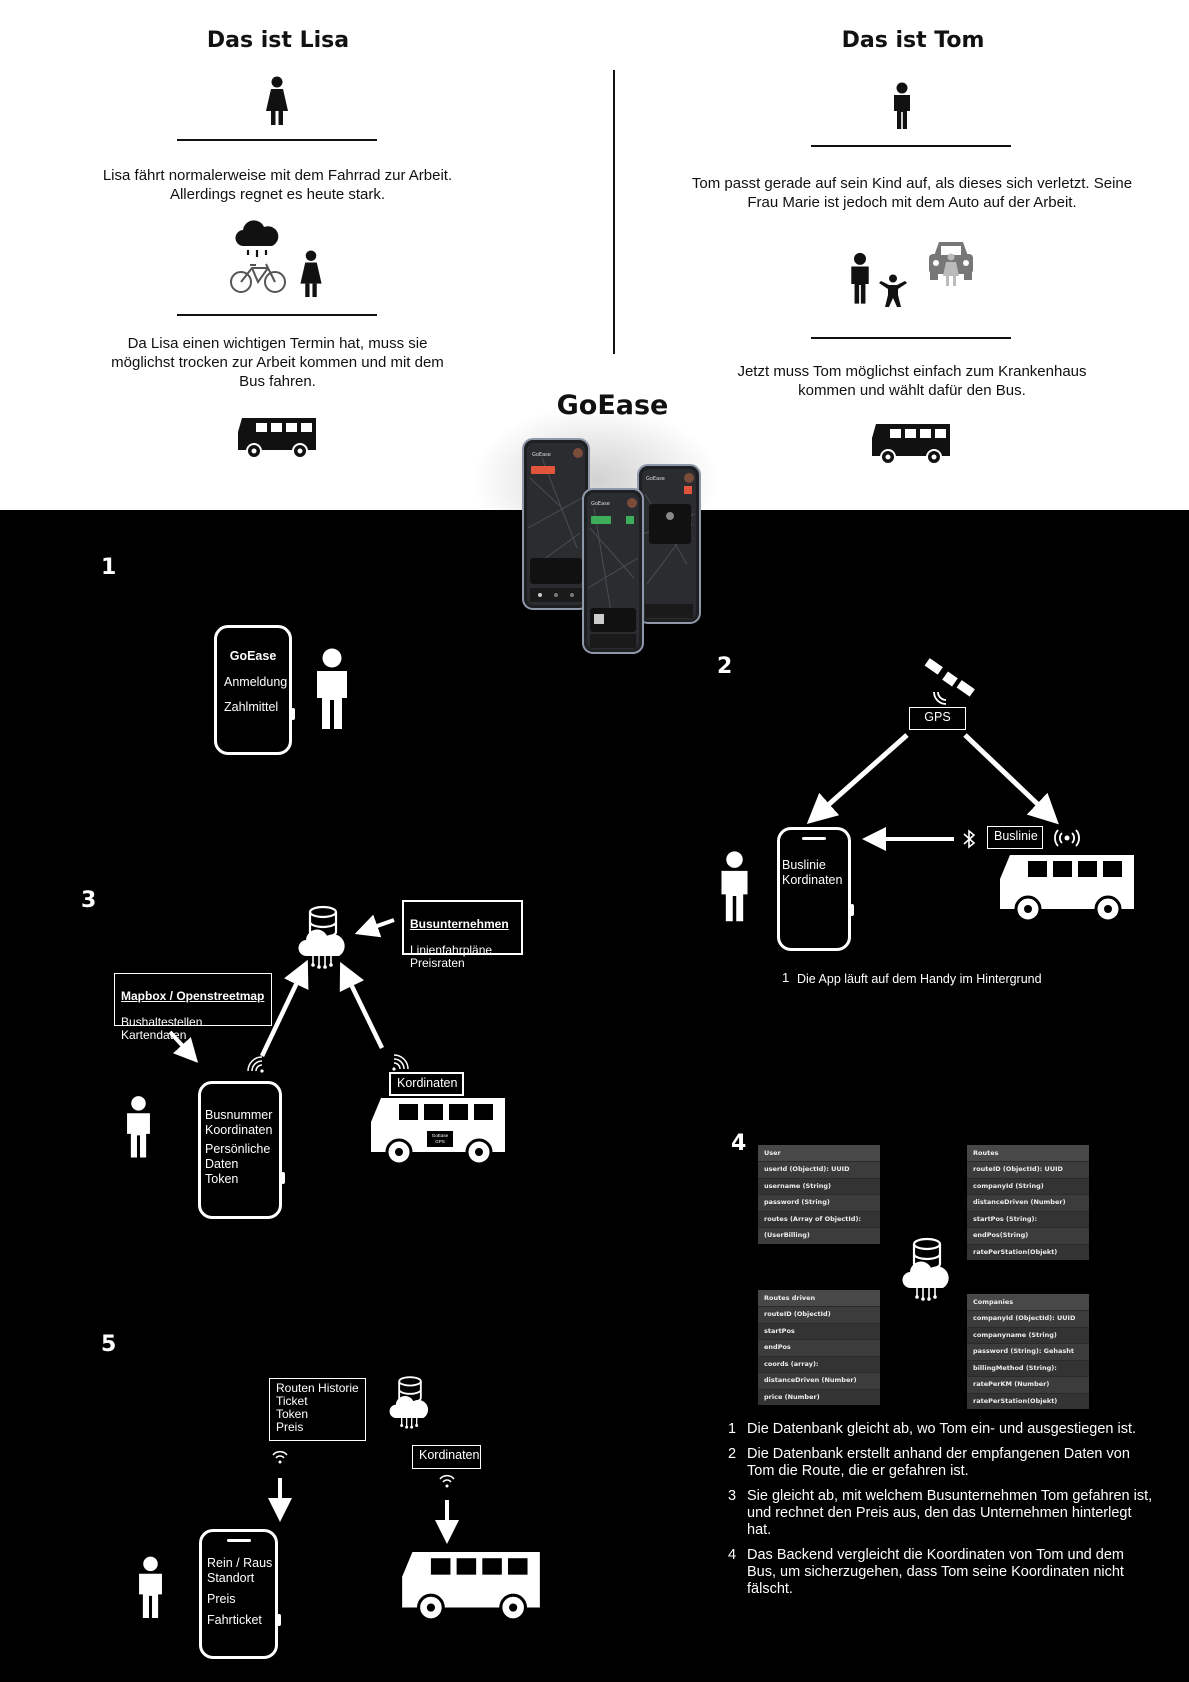  What do you see at coordinates (440, 1139) in the screenshot?
I see `bus-gps-badge: GoEase GPS` at bounding box center [440, 1139].